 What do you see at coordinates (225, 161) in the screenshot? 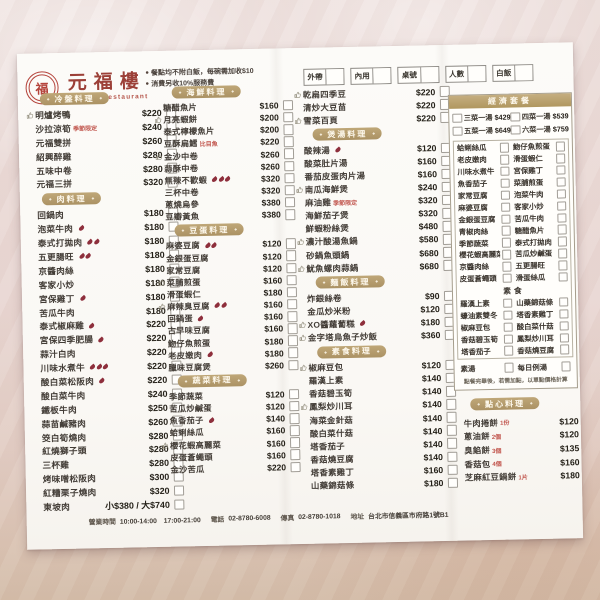
I see `seafood-items-list: 糖醋魚片 $160 月亮蝦餅 $200 泰式` at bounding box center [225, 161].